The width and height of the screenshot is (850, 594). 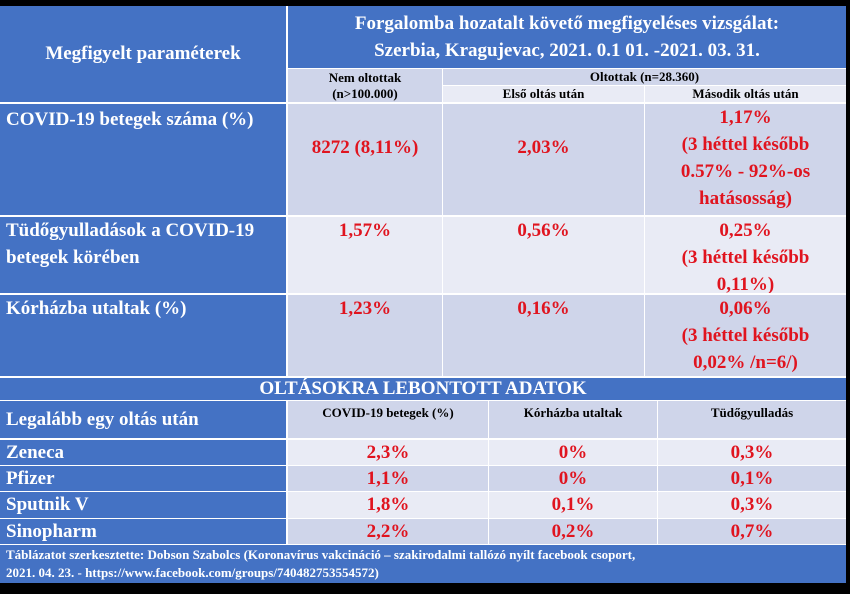 What do you see at coordinates (51, 531) in the screenshot?
I see `vaccine-name: Sinopharm` at bounding box center [51, 531].